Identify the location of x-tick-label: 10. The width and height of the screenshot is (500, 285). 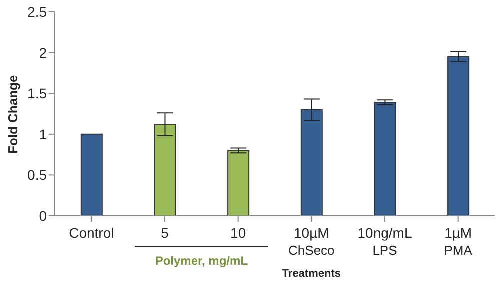
(238, 233).